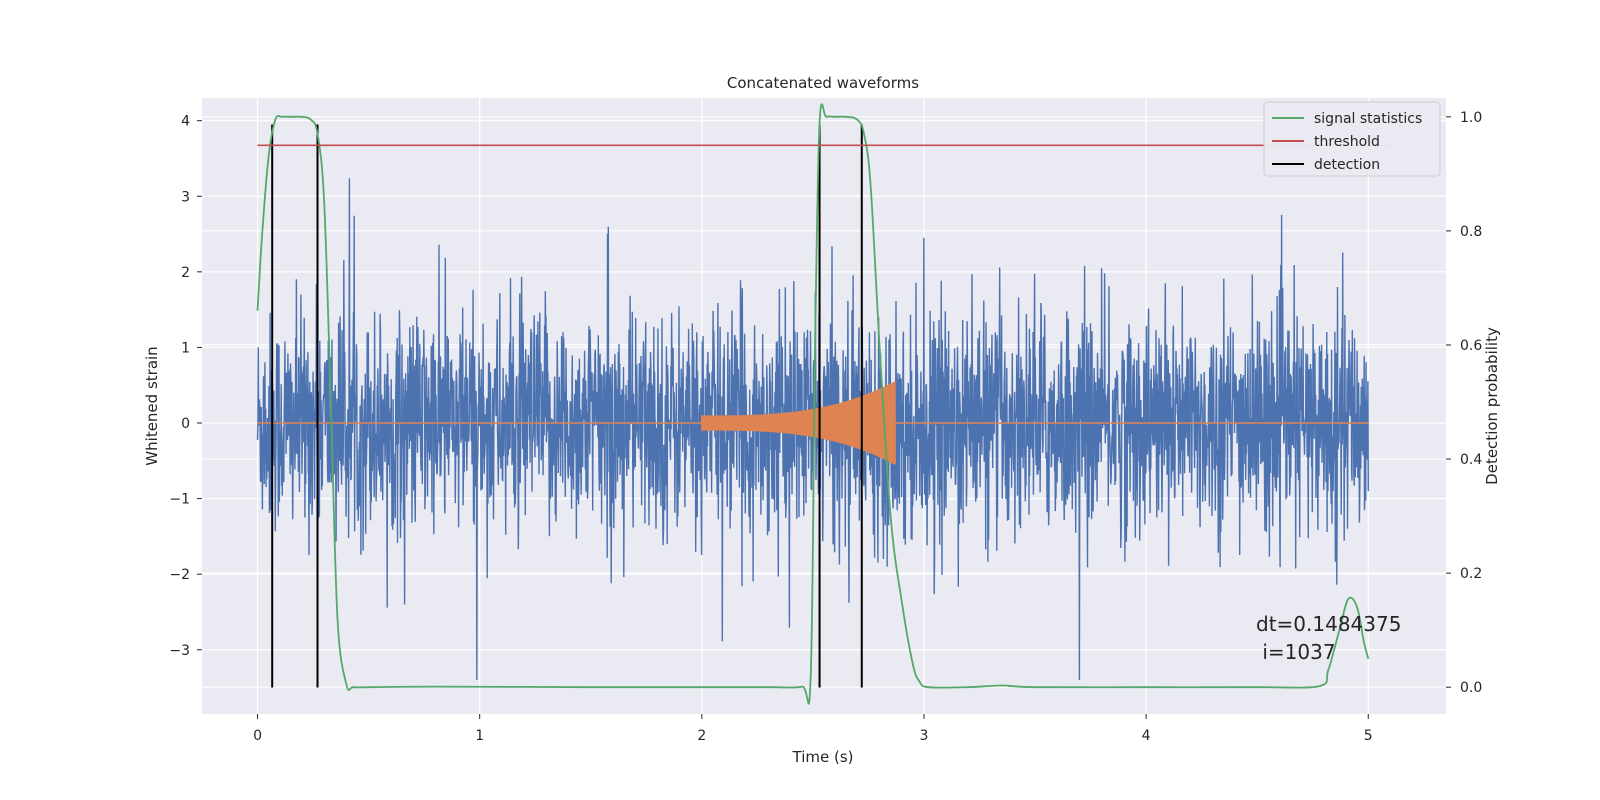 This screenshot has width=1600, height=800. I want to click on x-tick-label: 1, so click(479, 736).